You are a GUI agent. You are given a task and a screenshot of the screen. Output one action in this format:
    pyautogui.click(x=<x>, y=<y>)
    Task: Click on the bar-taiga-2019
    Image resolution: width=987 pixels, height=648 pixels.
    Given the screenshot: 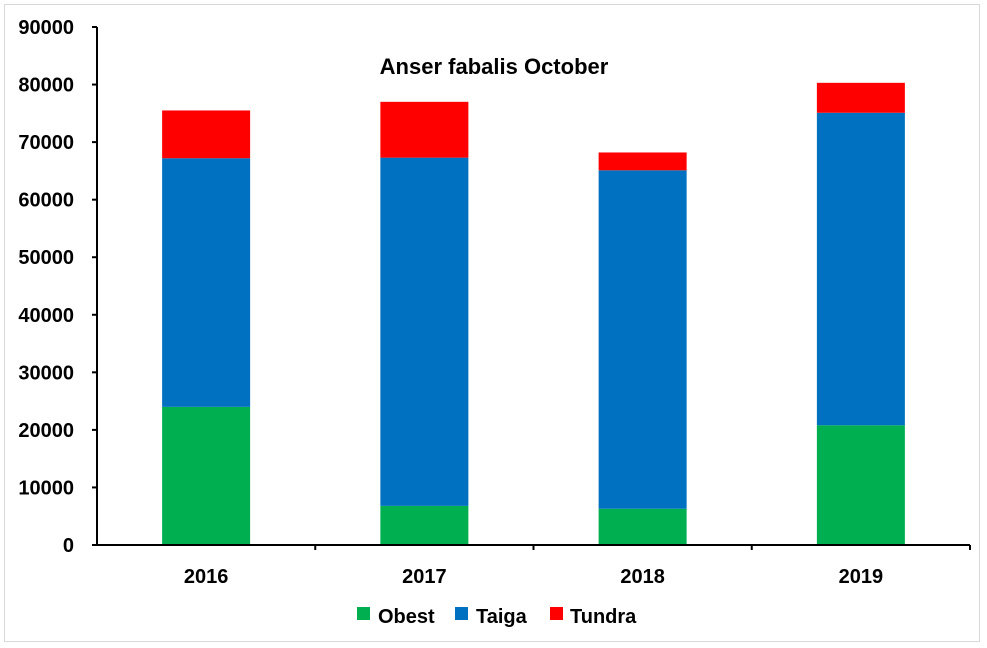 What is the action you would take?
    pyautogui.click(x=860, y=269)
    